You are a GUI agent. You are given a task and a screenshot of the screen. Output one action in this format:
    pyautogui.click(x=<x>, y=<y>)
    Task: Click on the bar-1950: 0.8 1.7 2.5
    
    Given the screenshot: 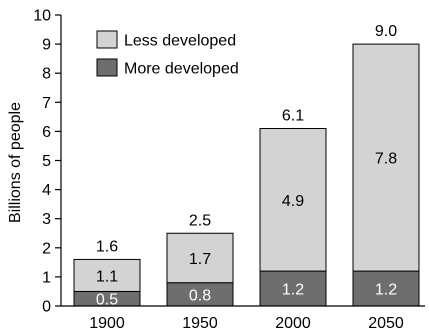 What is the action you would take?
    pyautogui.click(x=200, y=259)
    